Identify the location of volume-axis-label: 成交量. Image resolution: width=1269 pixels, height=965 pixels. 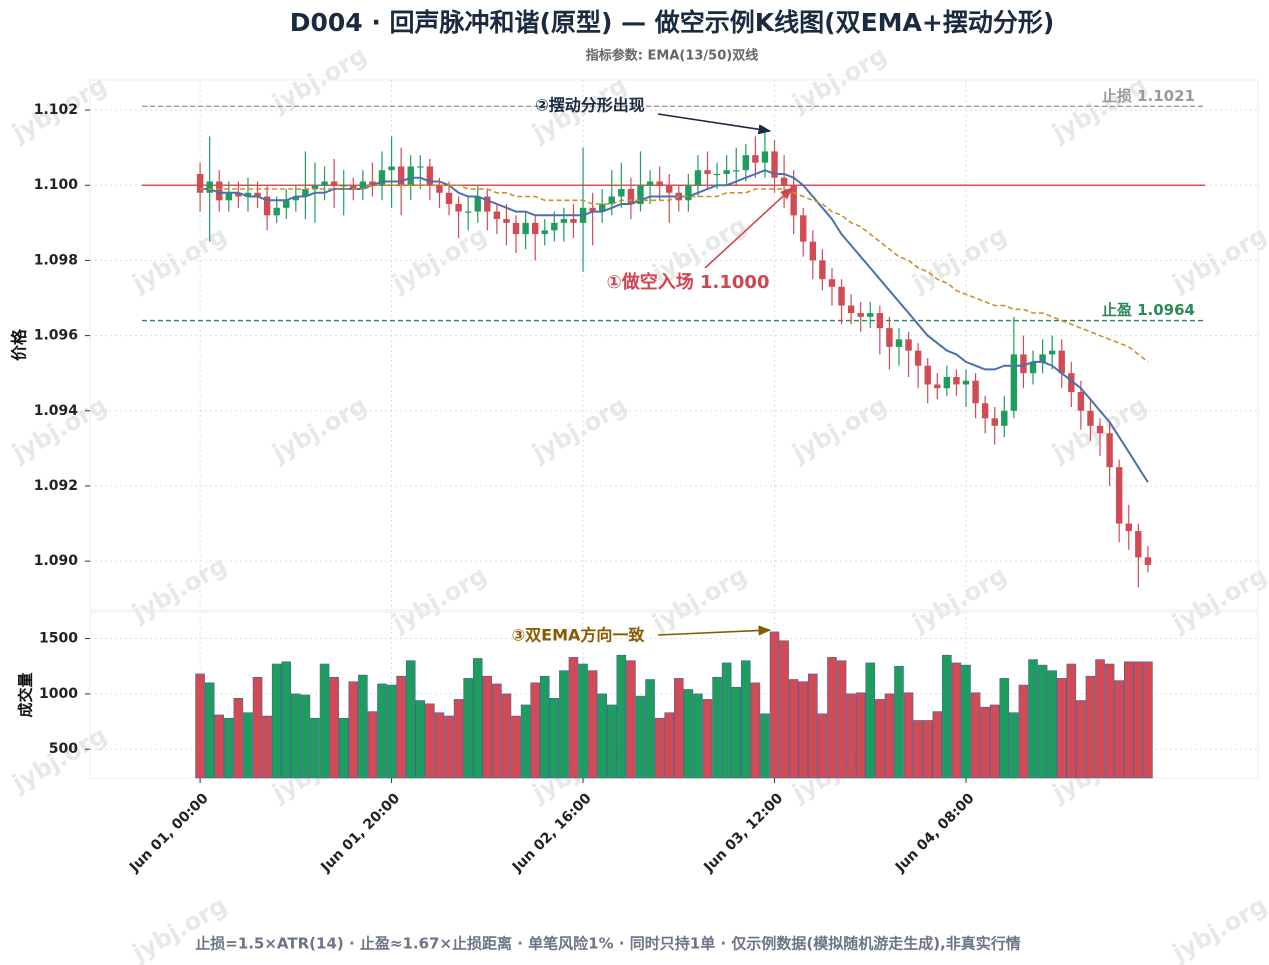
(26, 694).